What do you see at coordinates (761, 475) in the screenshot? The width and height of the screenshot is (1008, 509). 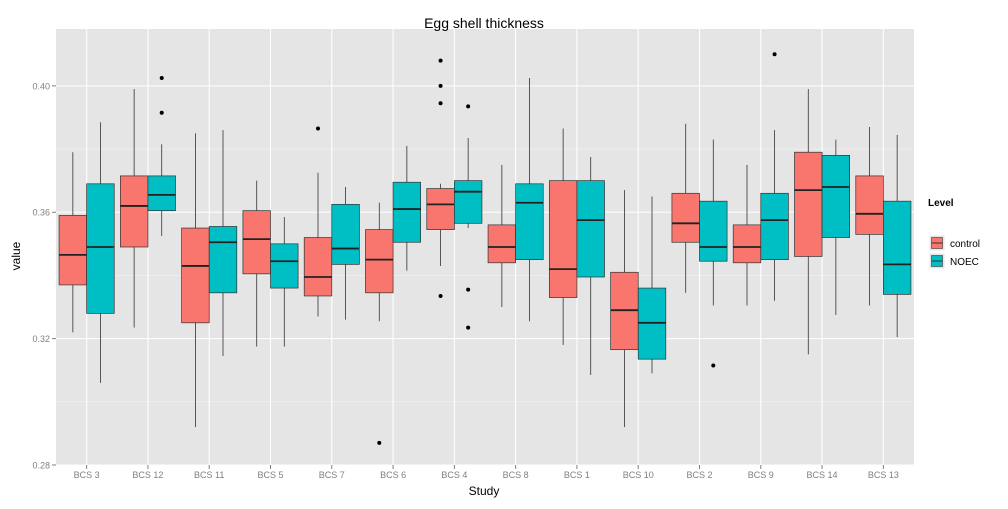 I see `x-tick-label: BCS 9` at bounding box center [761, 475].